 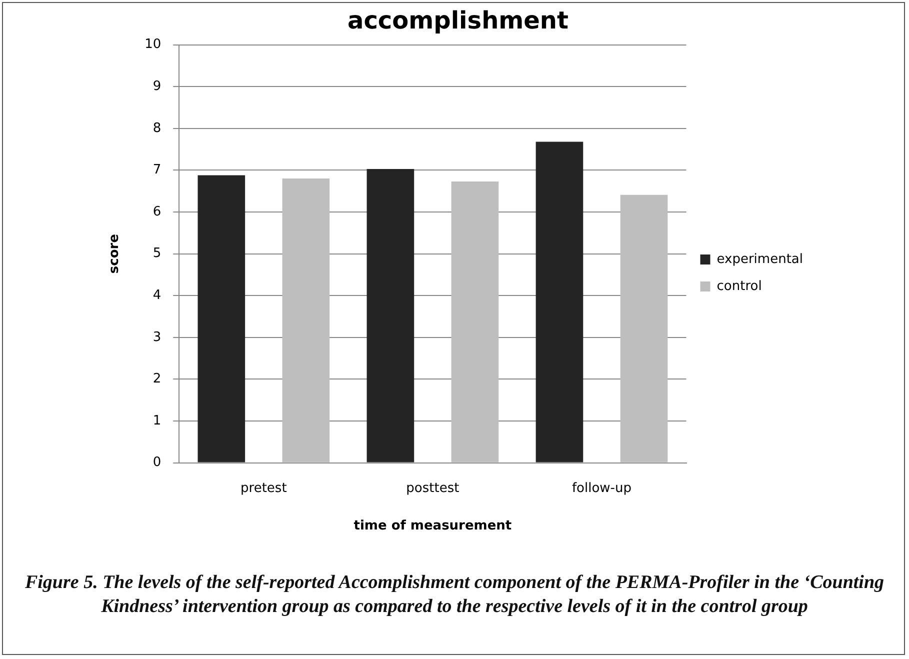 What do you see at coordinates (114, 254) in the screenshot?
I see `y-axis-title: score` at bounding box center [114, 254].